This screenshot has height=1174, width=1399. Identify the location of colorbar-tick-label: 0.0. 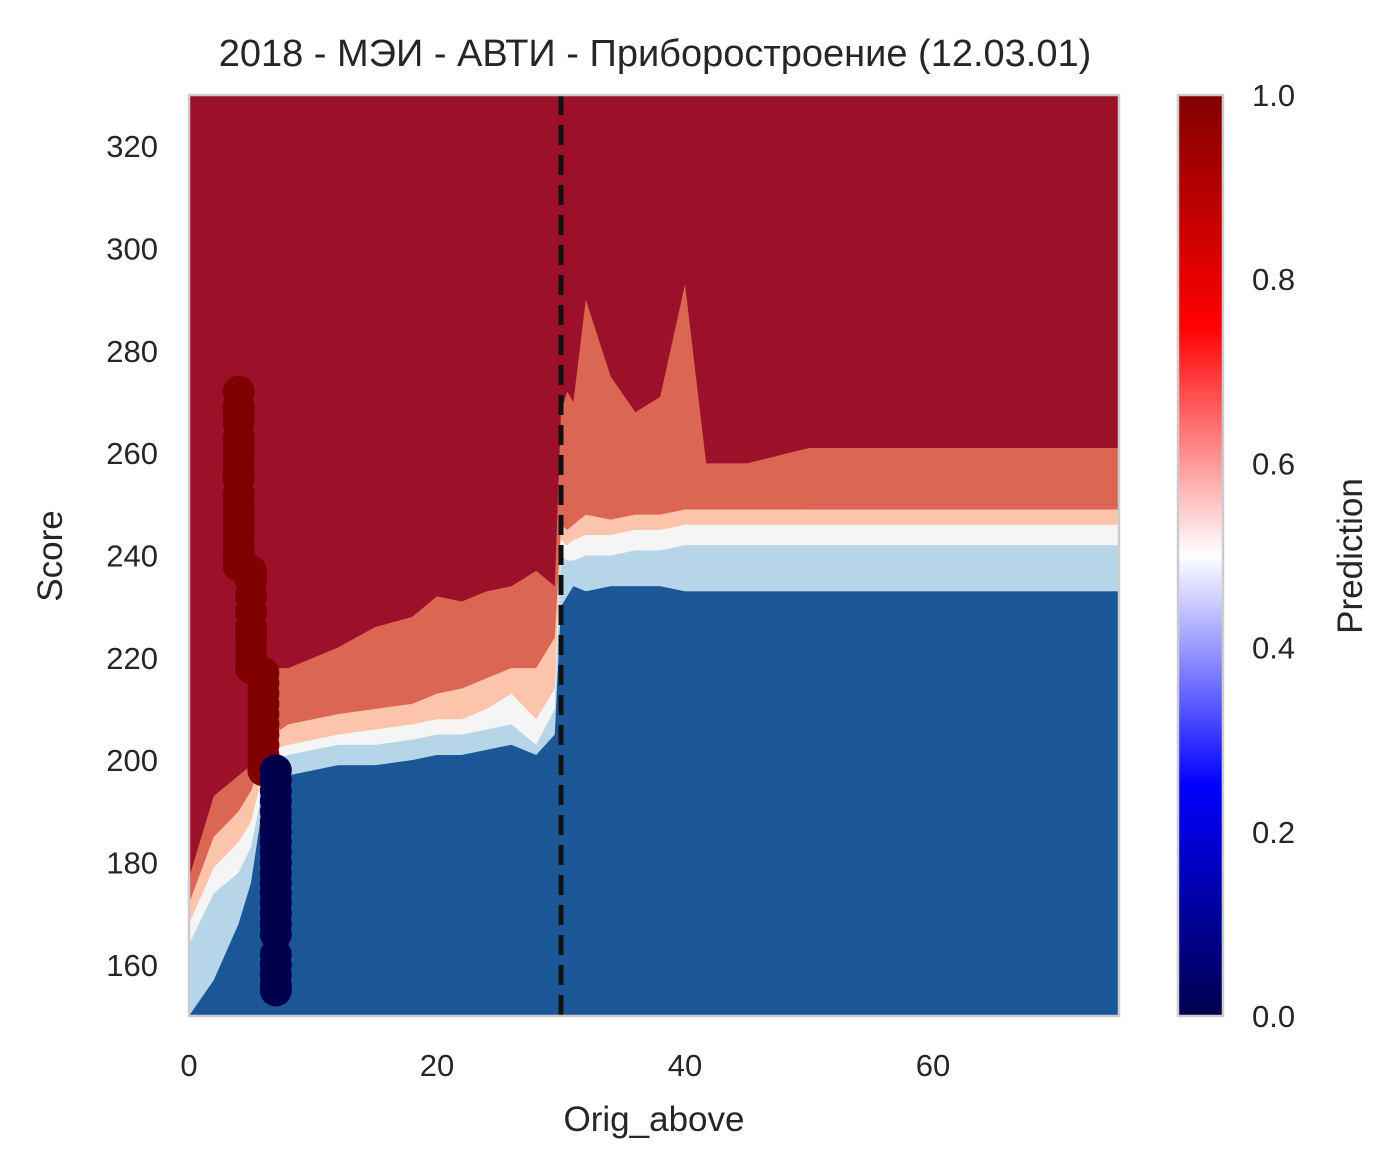
(1273, 1016).